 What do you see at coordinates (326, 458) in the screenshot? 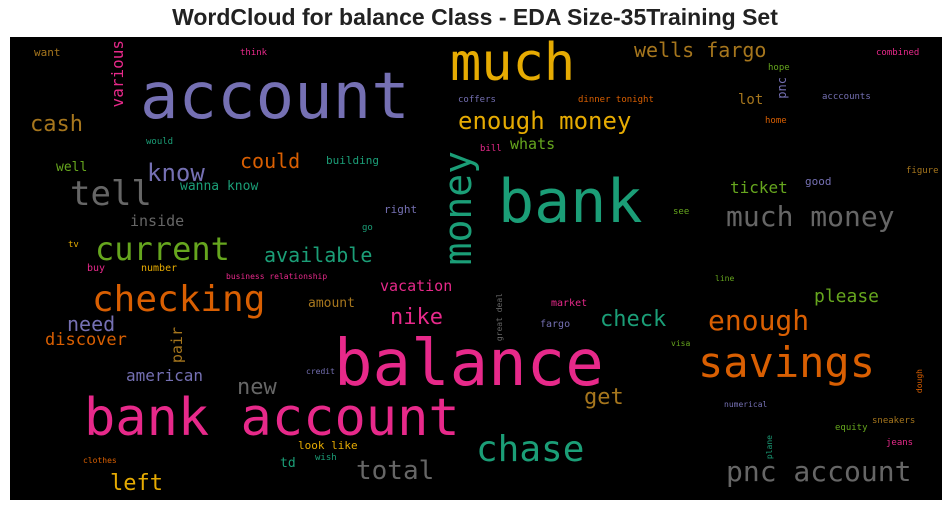
I see `word-wish: wish` at bounding box center [326, 458].